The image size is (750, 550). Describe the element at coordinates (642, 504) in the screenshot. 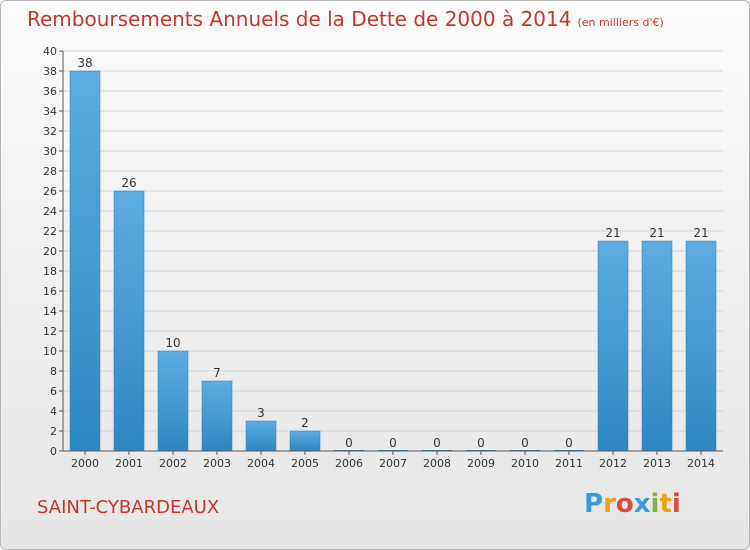

I see `logo-letter: x` at that location.